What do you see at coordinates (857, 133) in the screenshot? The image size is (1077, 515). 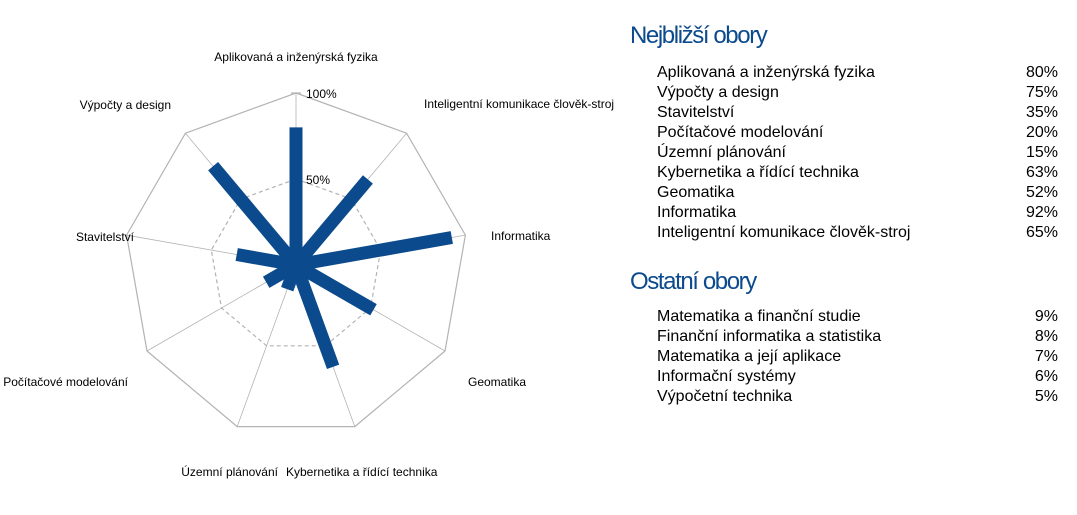 I see `list-item: Počítačové modelování 20%` at bounding box center [857, 133].